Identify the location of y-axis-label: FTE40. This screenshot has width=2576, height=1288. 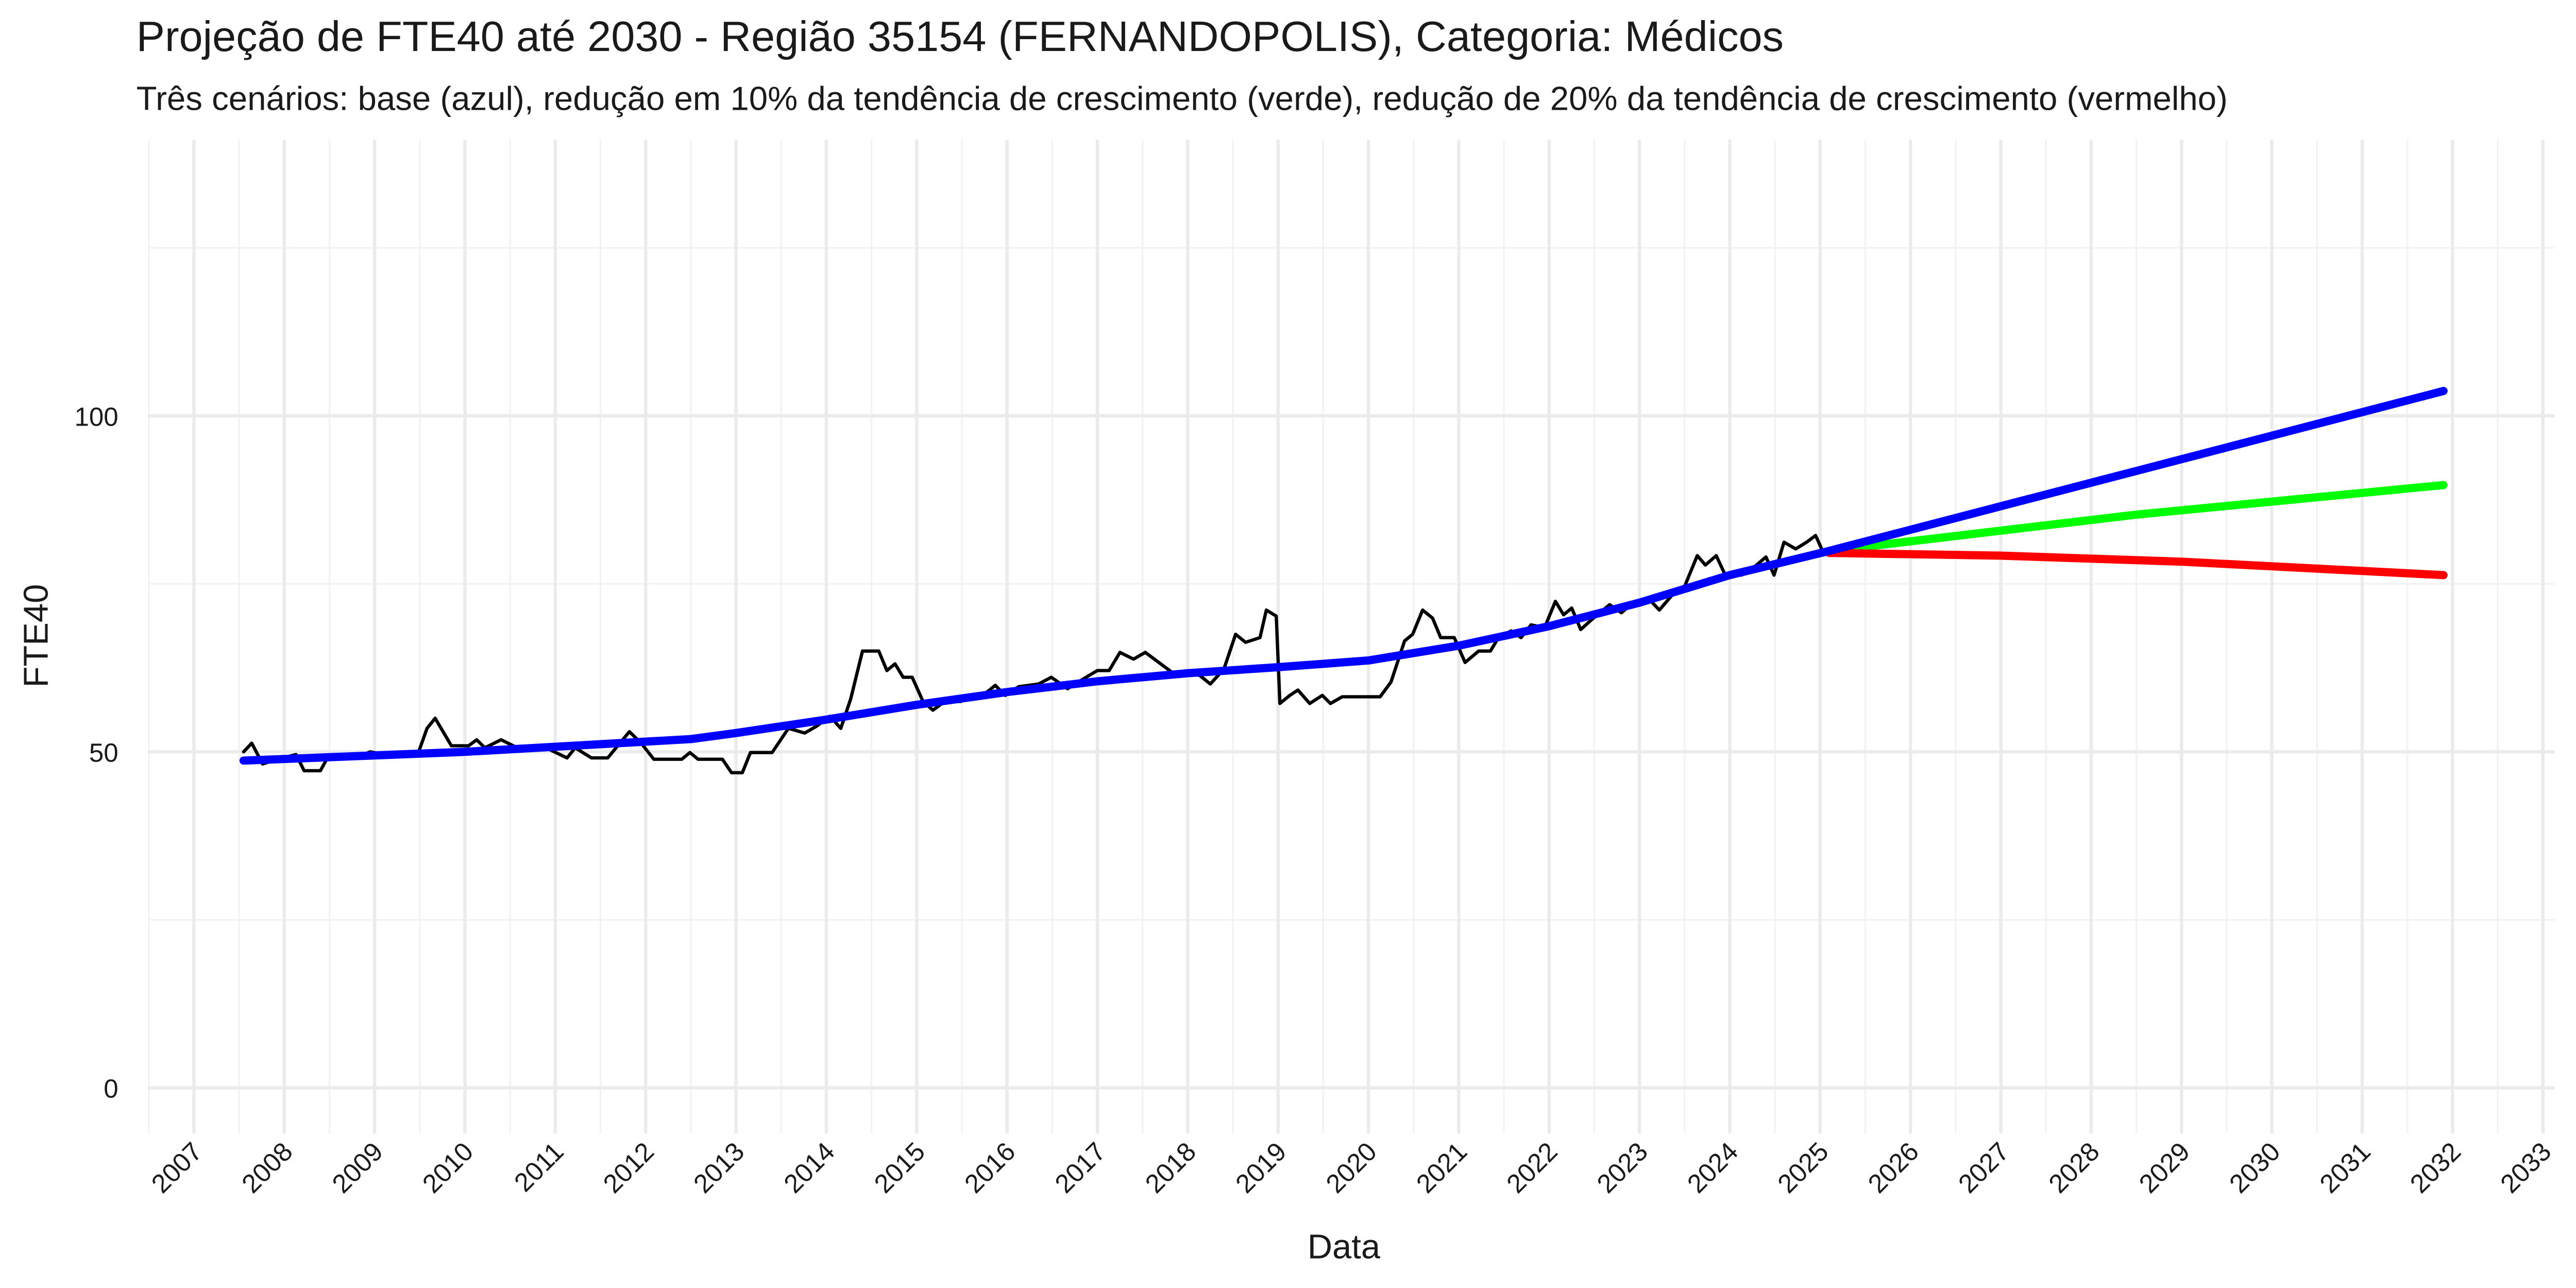
(35, 636).